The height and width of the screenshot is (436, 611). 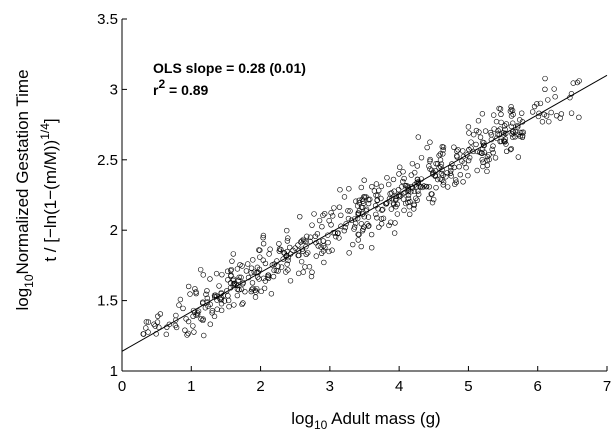 What do you see at coordinates (330, 386) in the screenshot?
I see `x-tick-label: 3` at bounding box center [330, 386].